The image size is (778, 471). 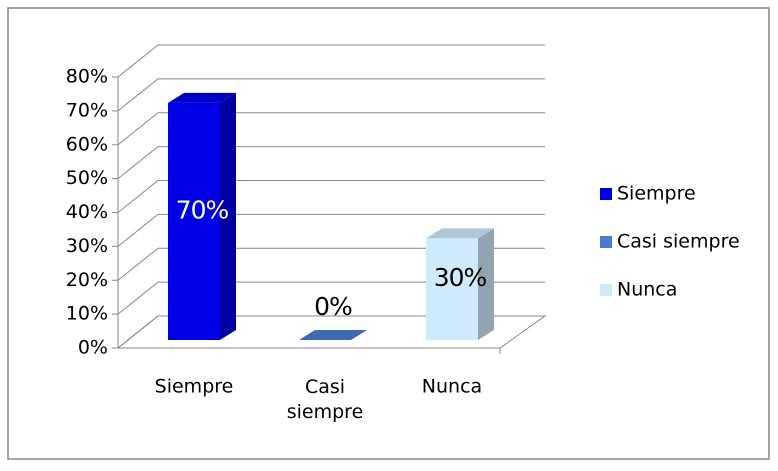 I want to click on data-label: 70%, so click(x=202, y=209).